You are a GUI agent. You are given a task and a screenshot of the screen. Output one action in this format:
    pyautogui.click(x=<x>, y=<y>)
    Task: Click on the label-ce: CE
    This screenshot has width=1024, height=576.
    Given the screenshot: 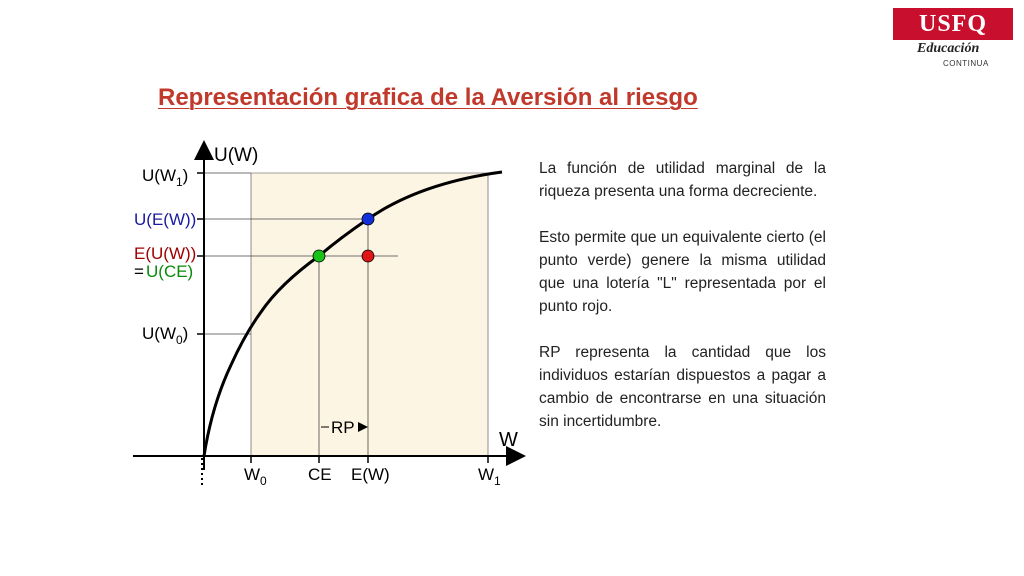 What is the action you would take?
    pyautogui.click(x=320, y=474)
    